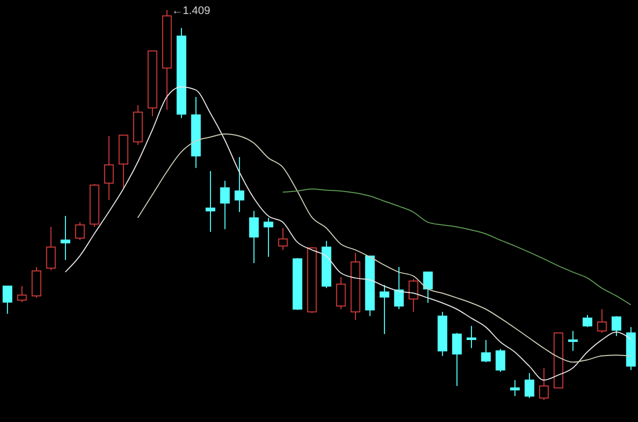  I want to click on annotation: ←1.409, so click(191, 10).